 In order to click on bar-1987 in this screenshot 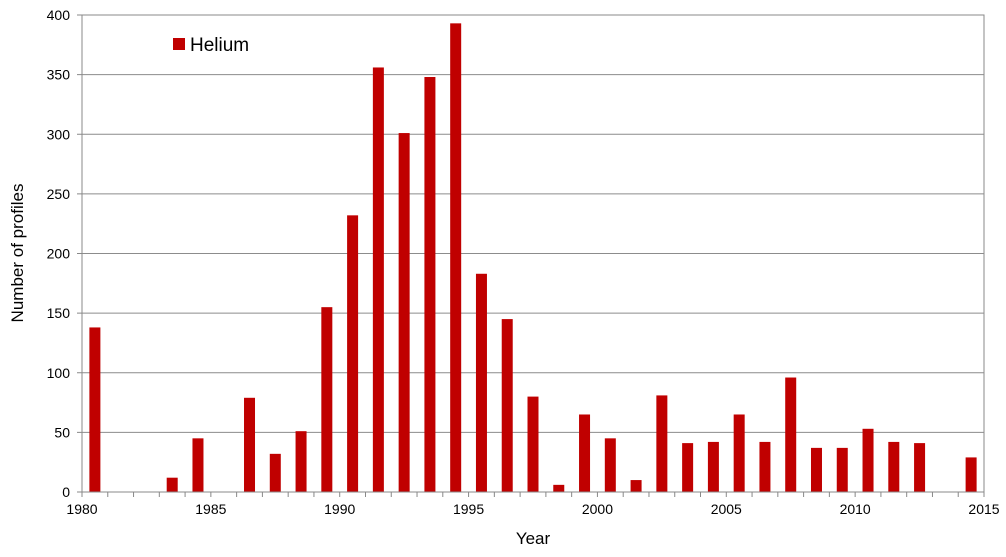, I will do `click(250, 444)`.